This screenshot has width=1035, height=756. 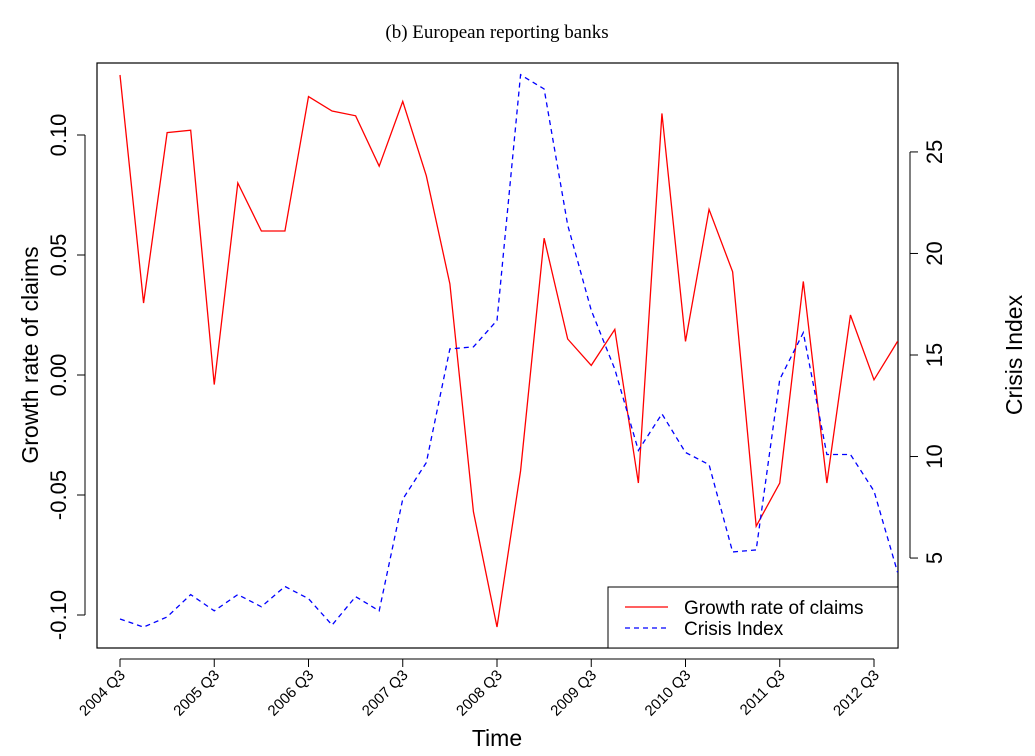 What do you see at coordinates (497, 738) in the screenshot?
I see `x-axis-label: Time` at bounding box center [497, 738].